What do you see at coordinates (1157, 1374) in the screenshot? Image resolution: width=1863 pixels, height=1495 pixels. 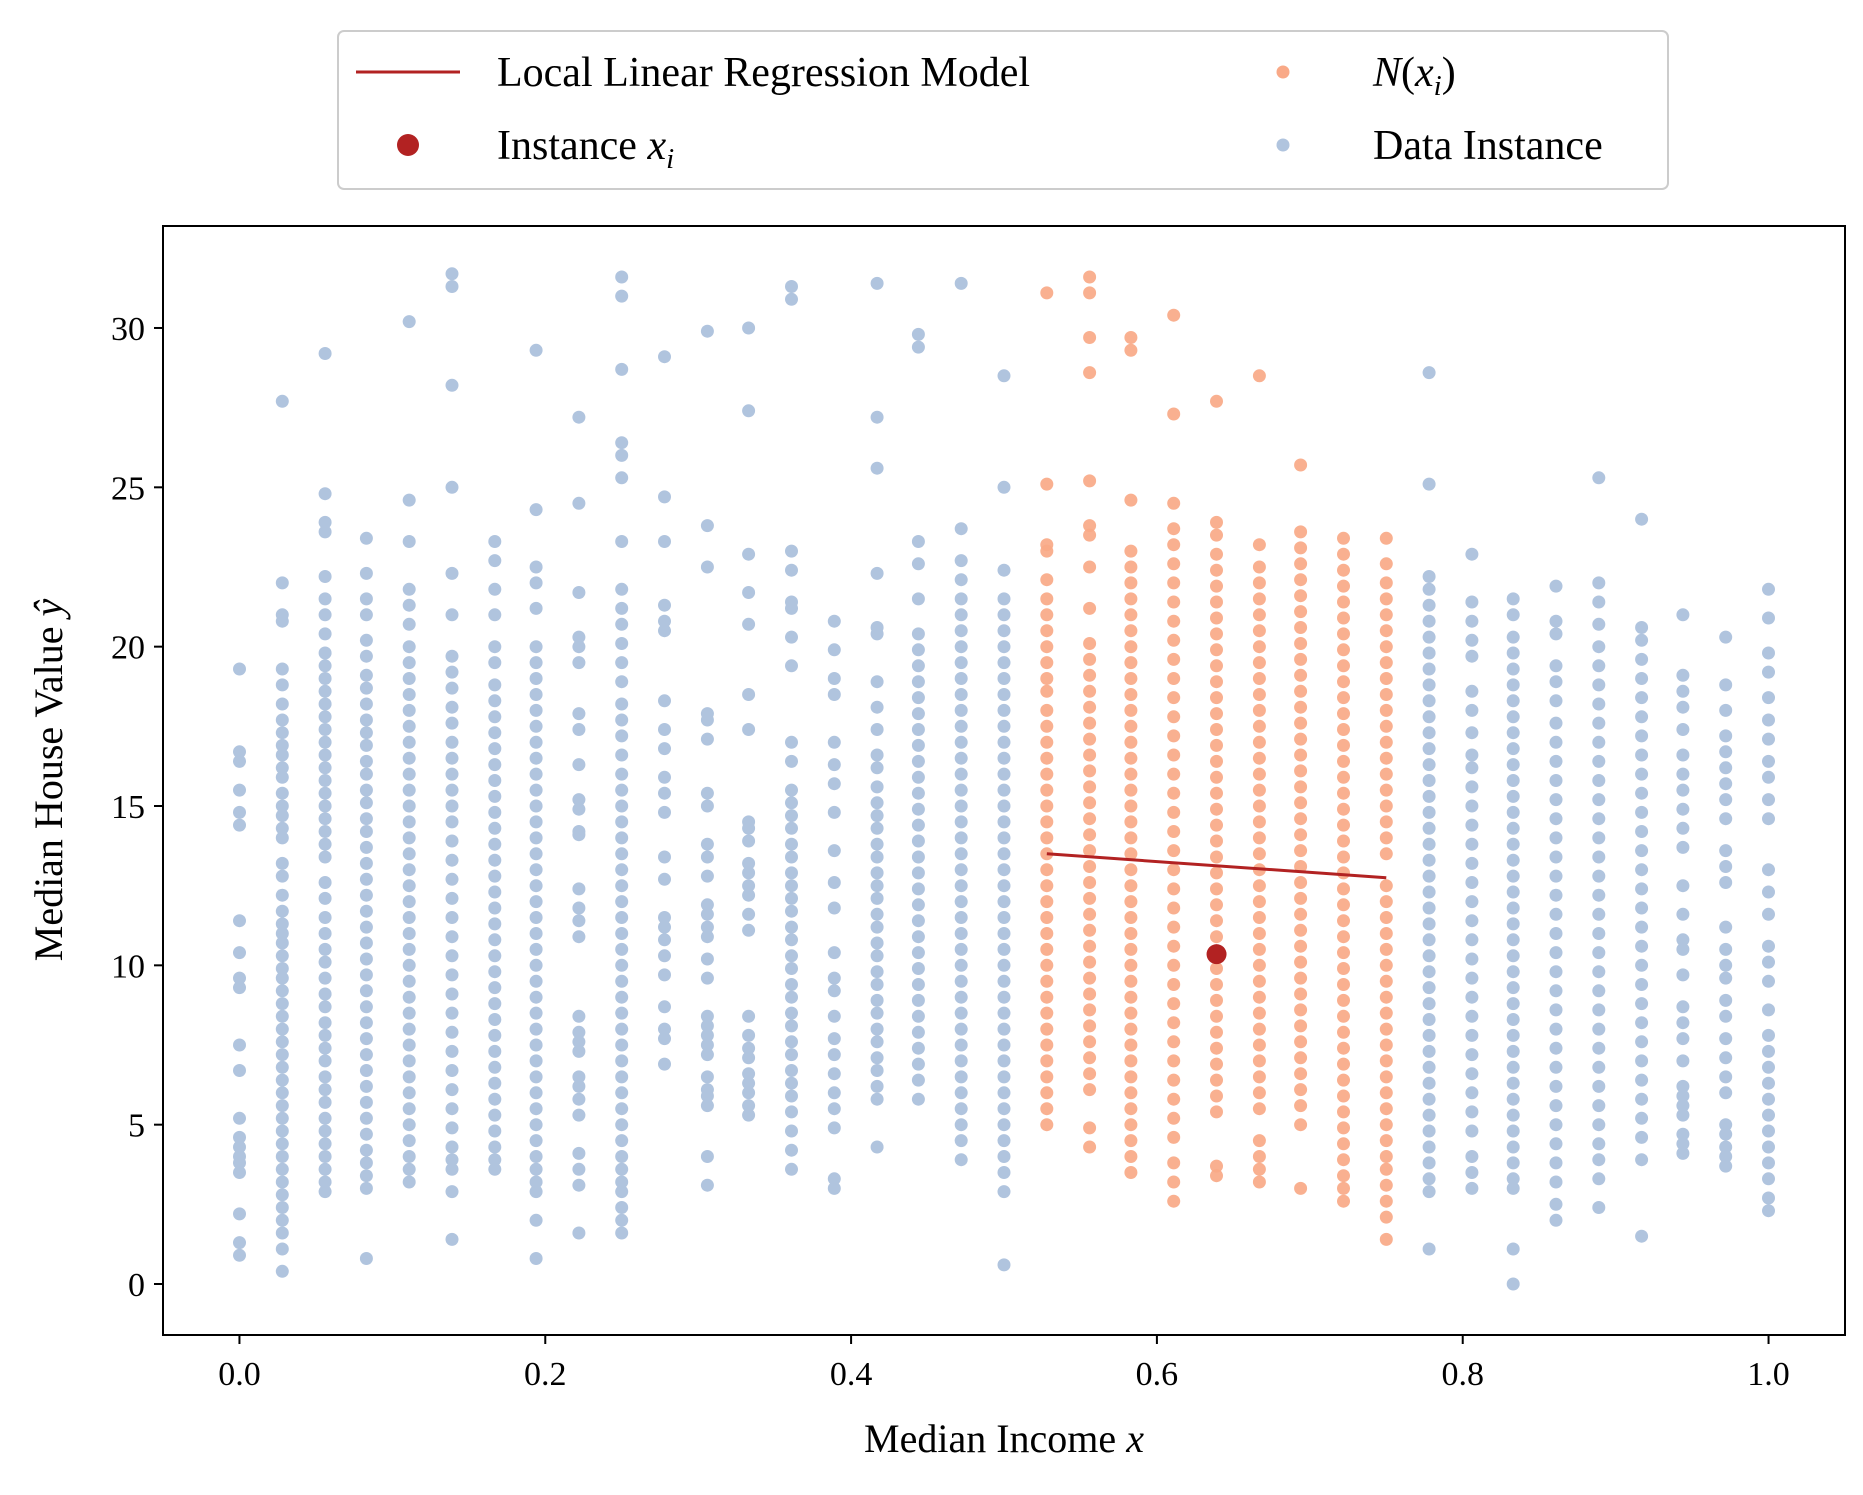 I see `x-tick-label: 0.6` at bounding box center [1157, 1374].